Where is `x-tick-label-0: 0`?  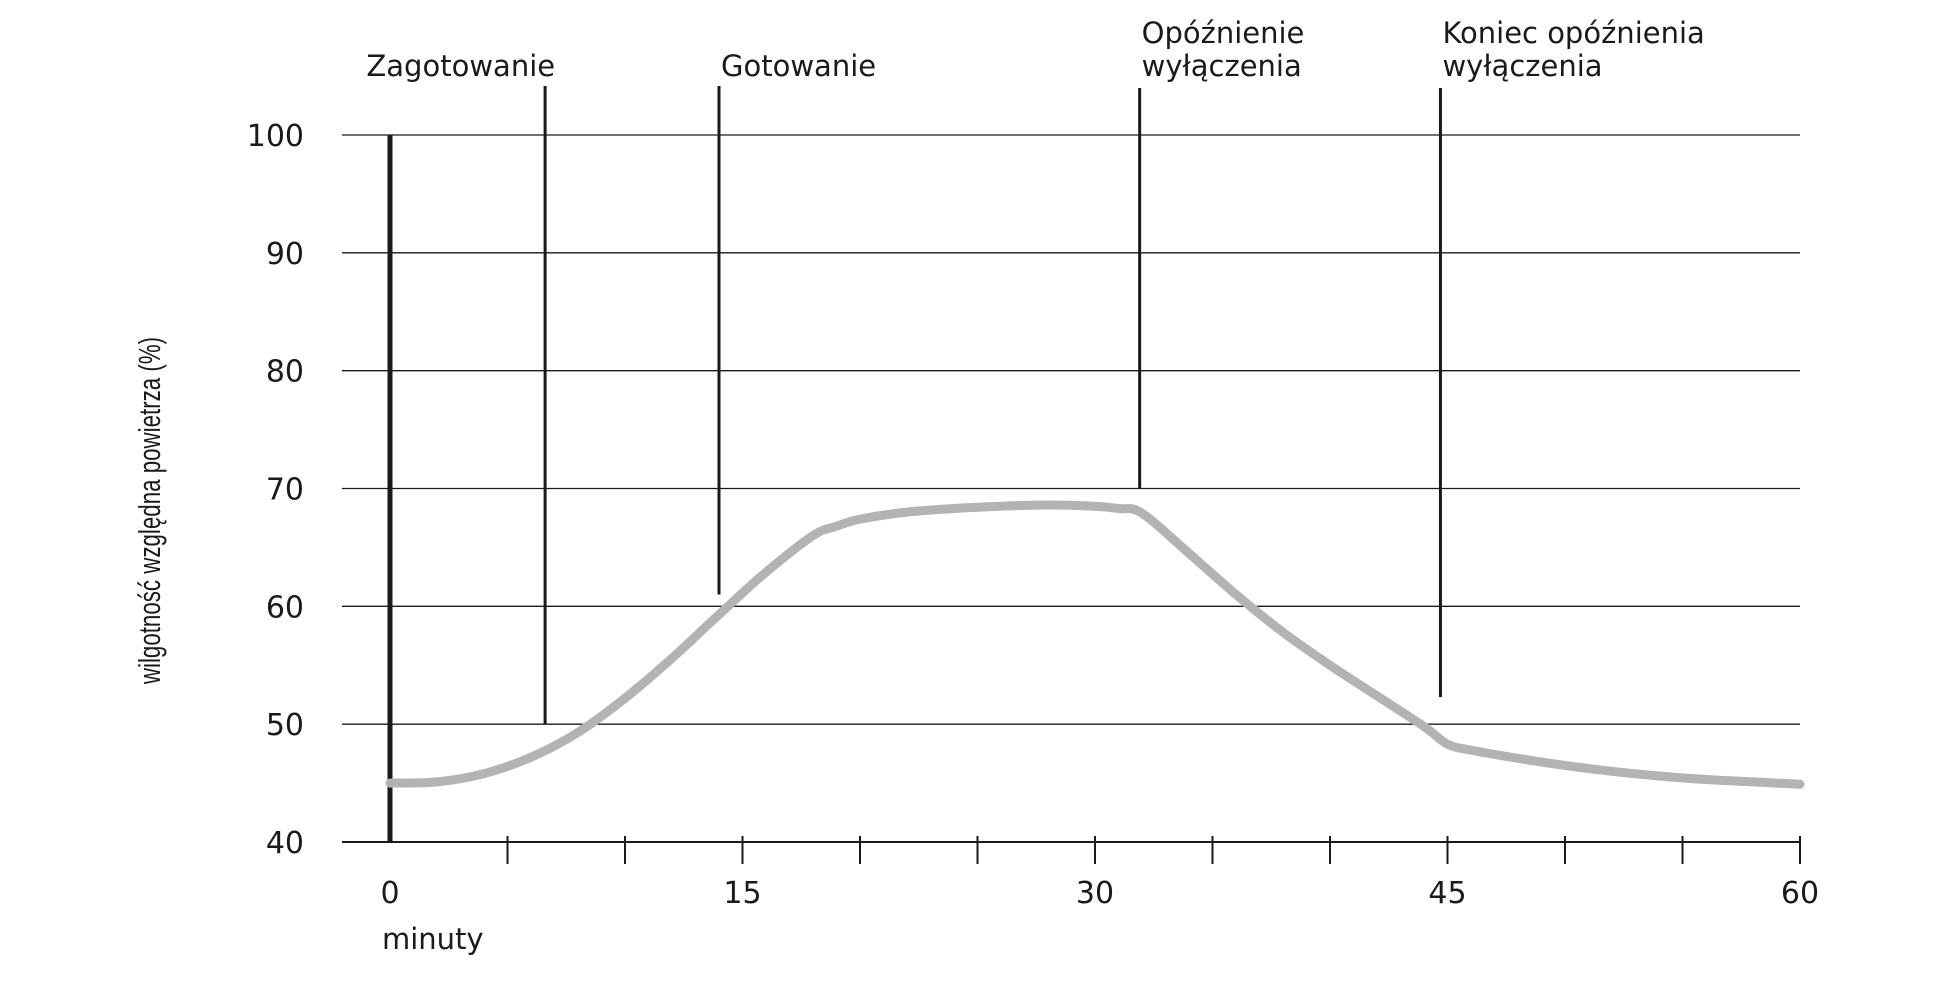
x-tick-label-0: 0 is located at coordinates (389, 893).